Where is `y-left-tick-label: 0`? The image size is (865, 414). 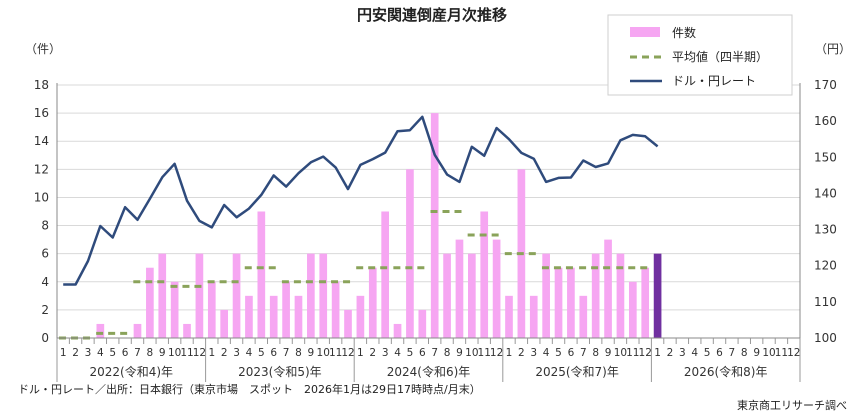
y-left-tick-label: 0 is located at coordinates (45, 338).